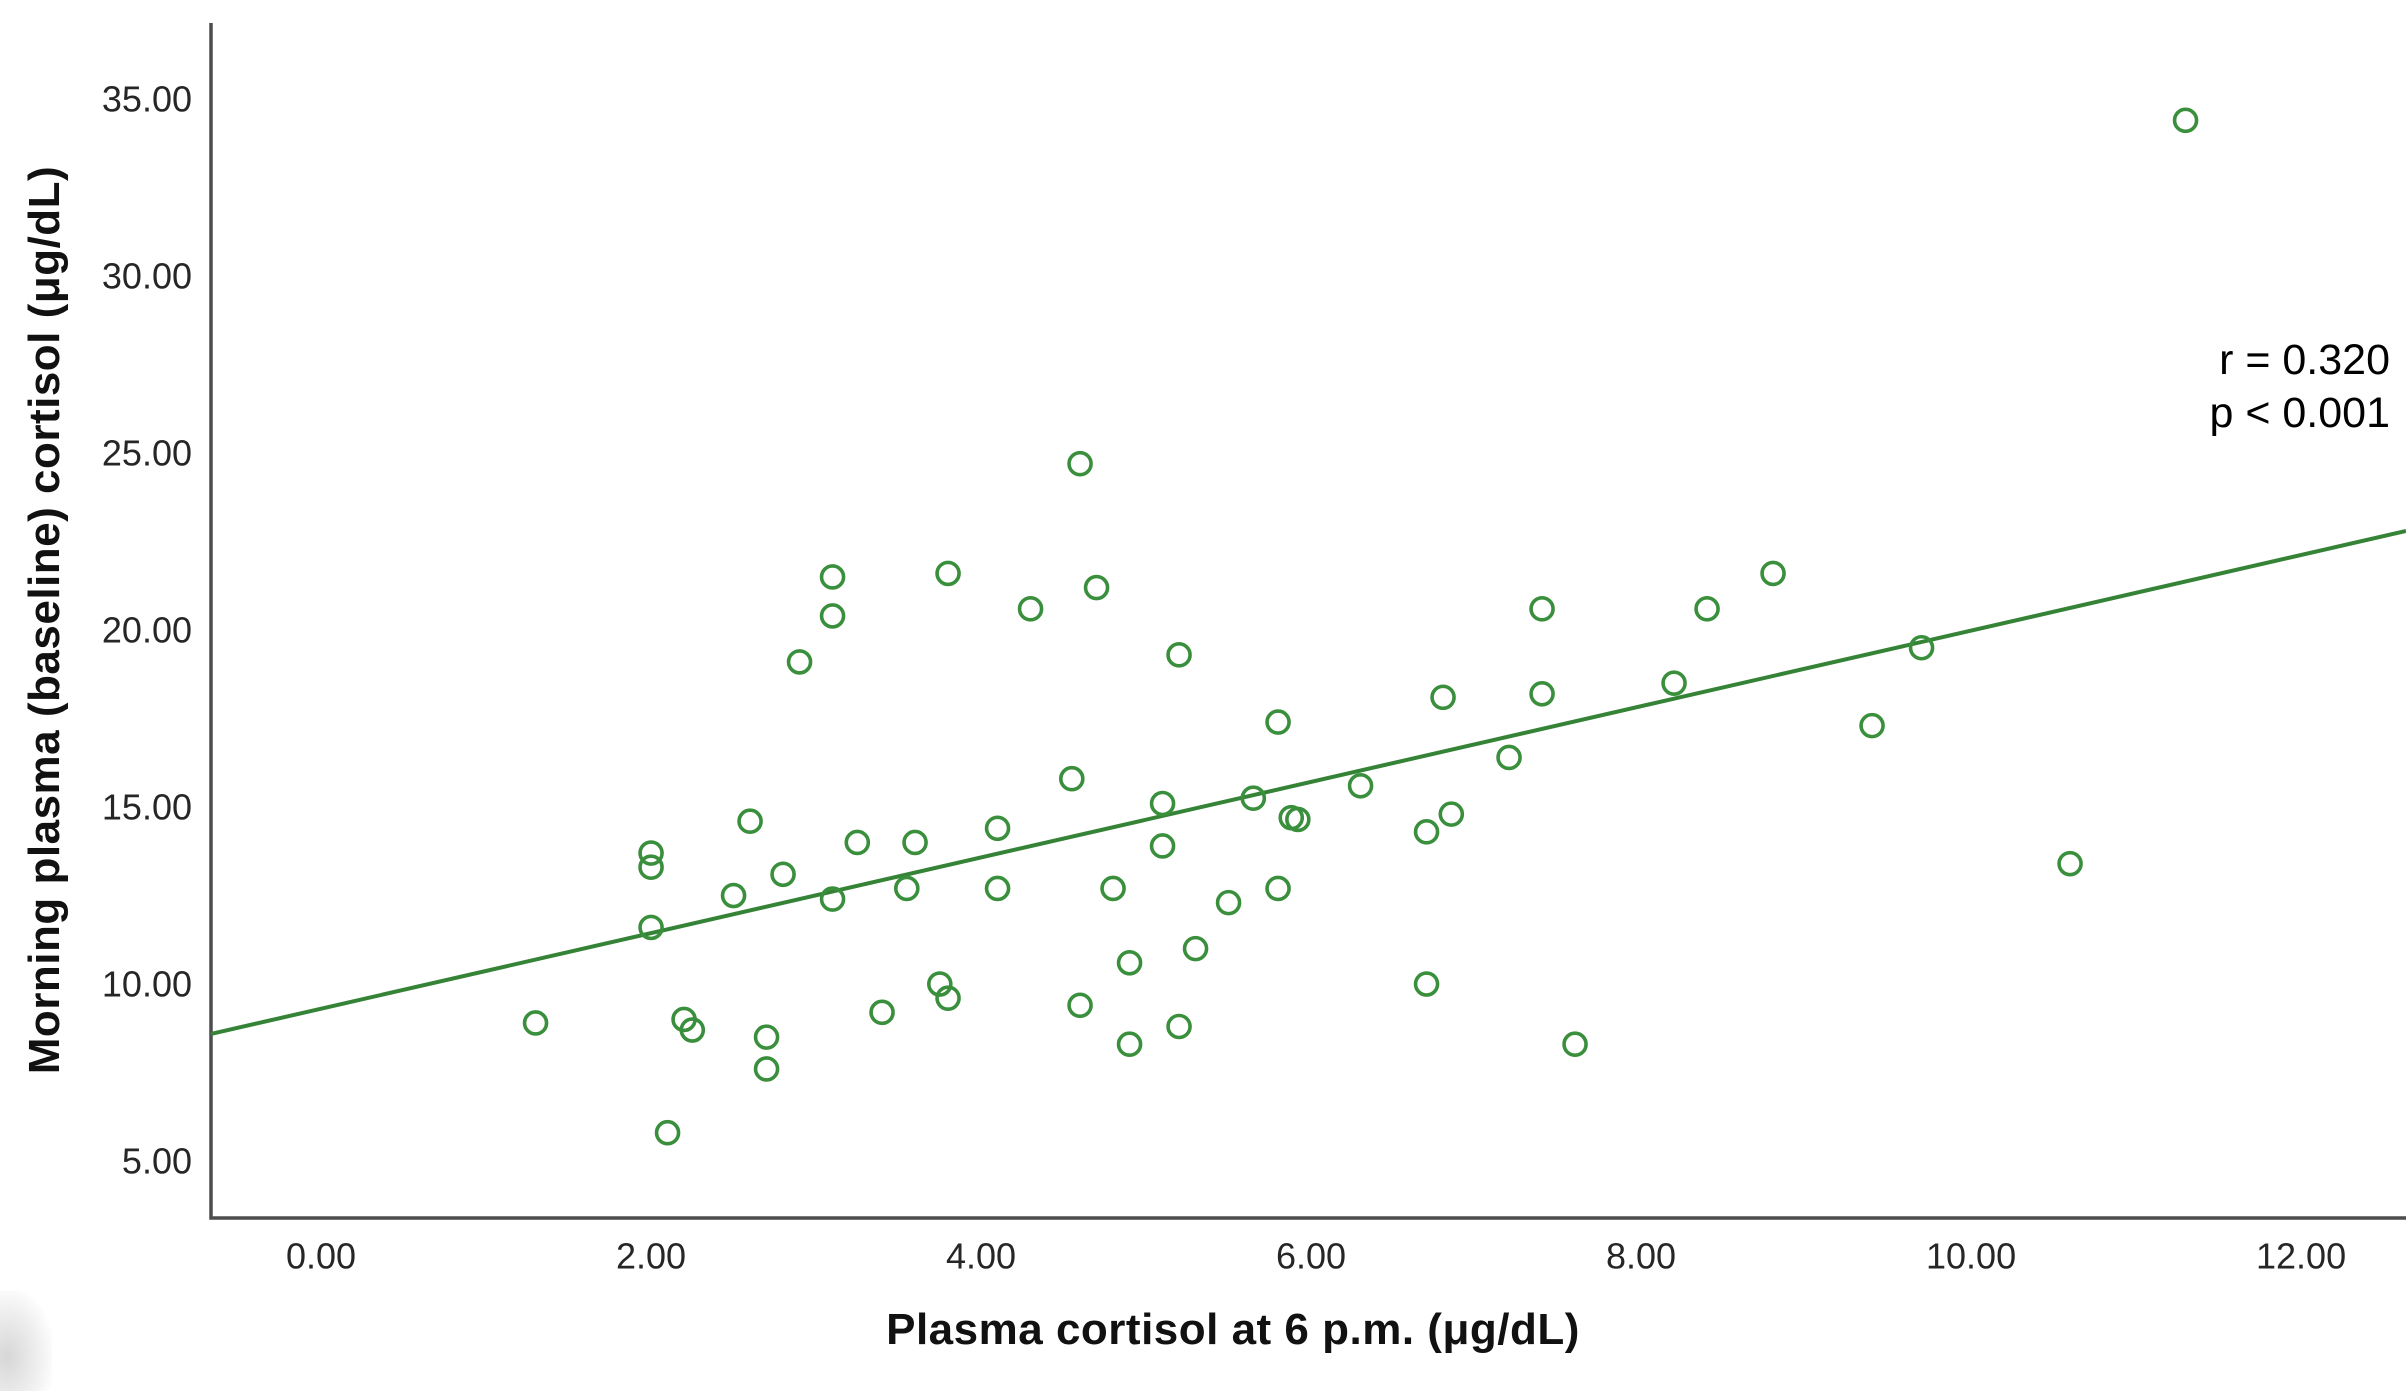  What do you see at coordinates (1311, 1256) in the screenshot?
I see `x-tick-label: 6.00` at bounding box center [1311, 1256].